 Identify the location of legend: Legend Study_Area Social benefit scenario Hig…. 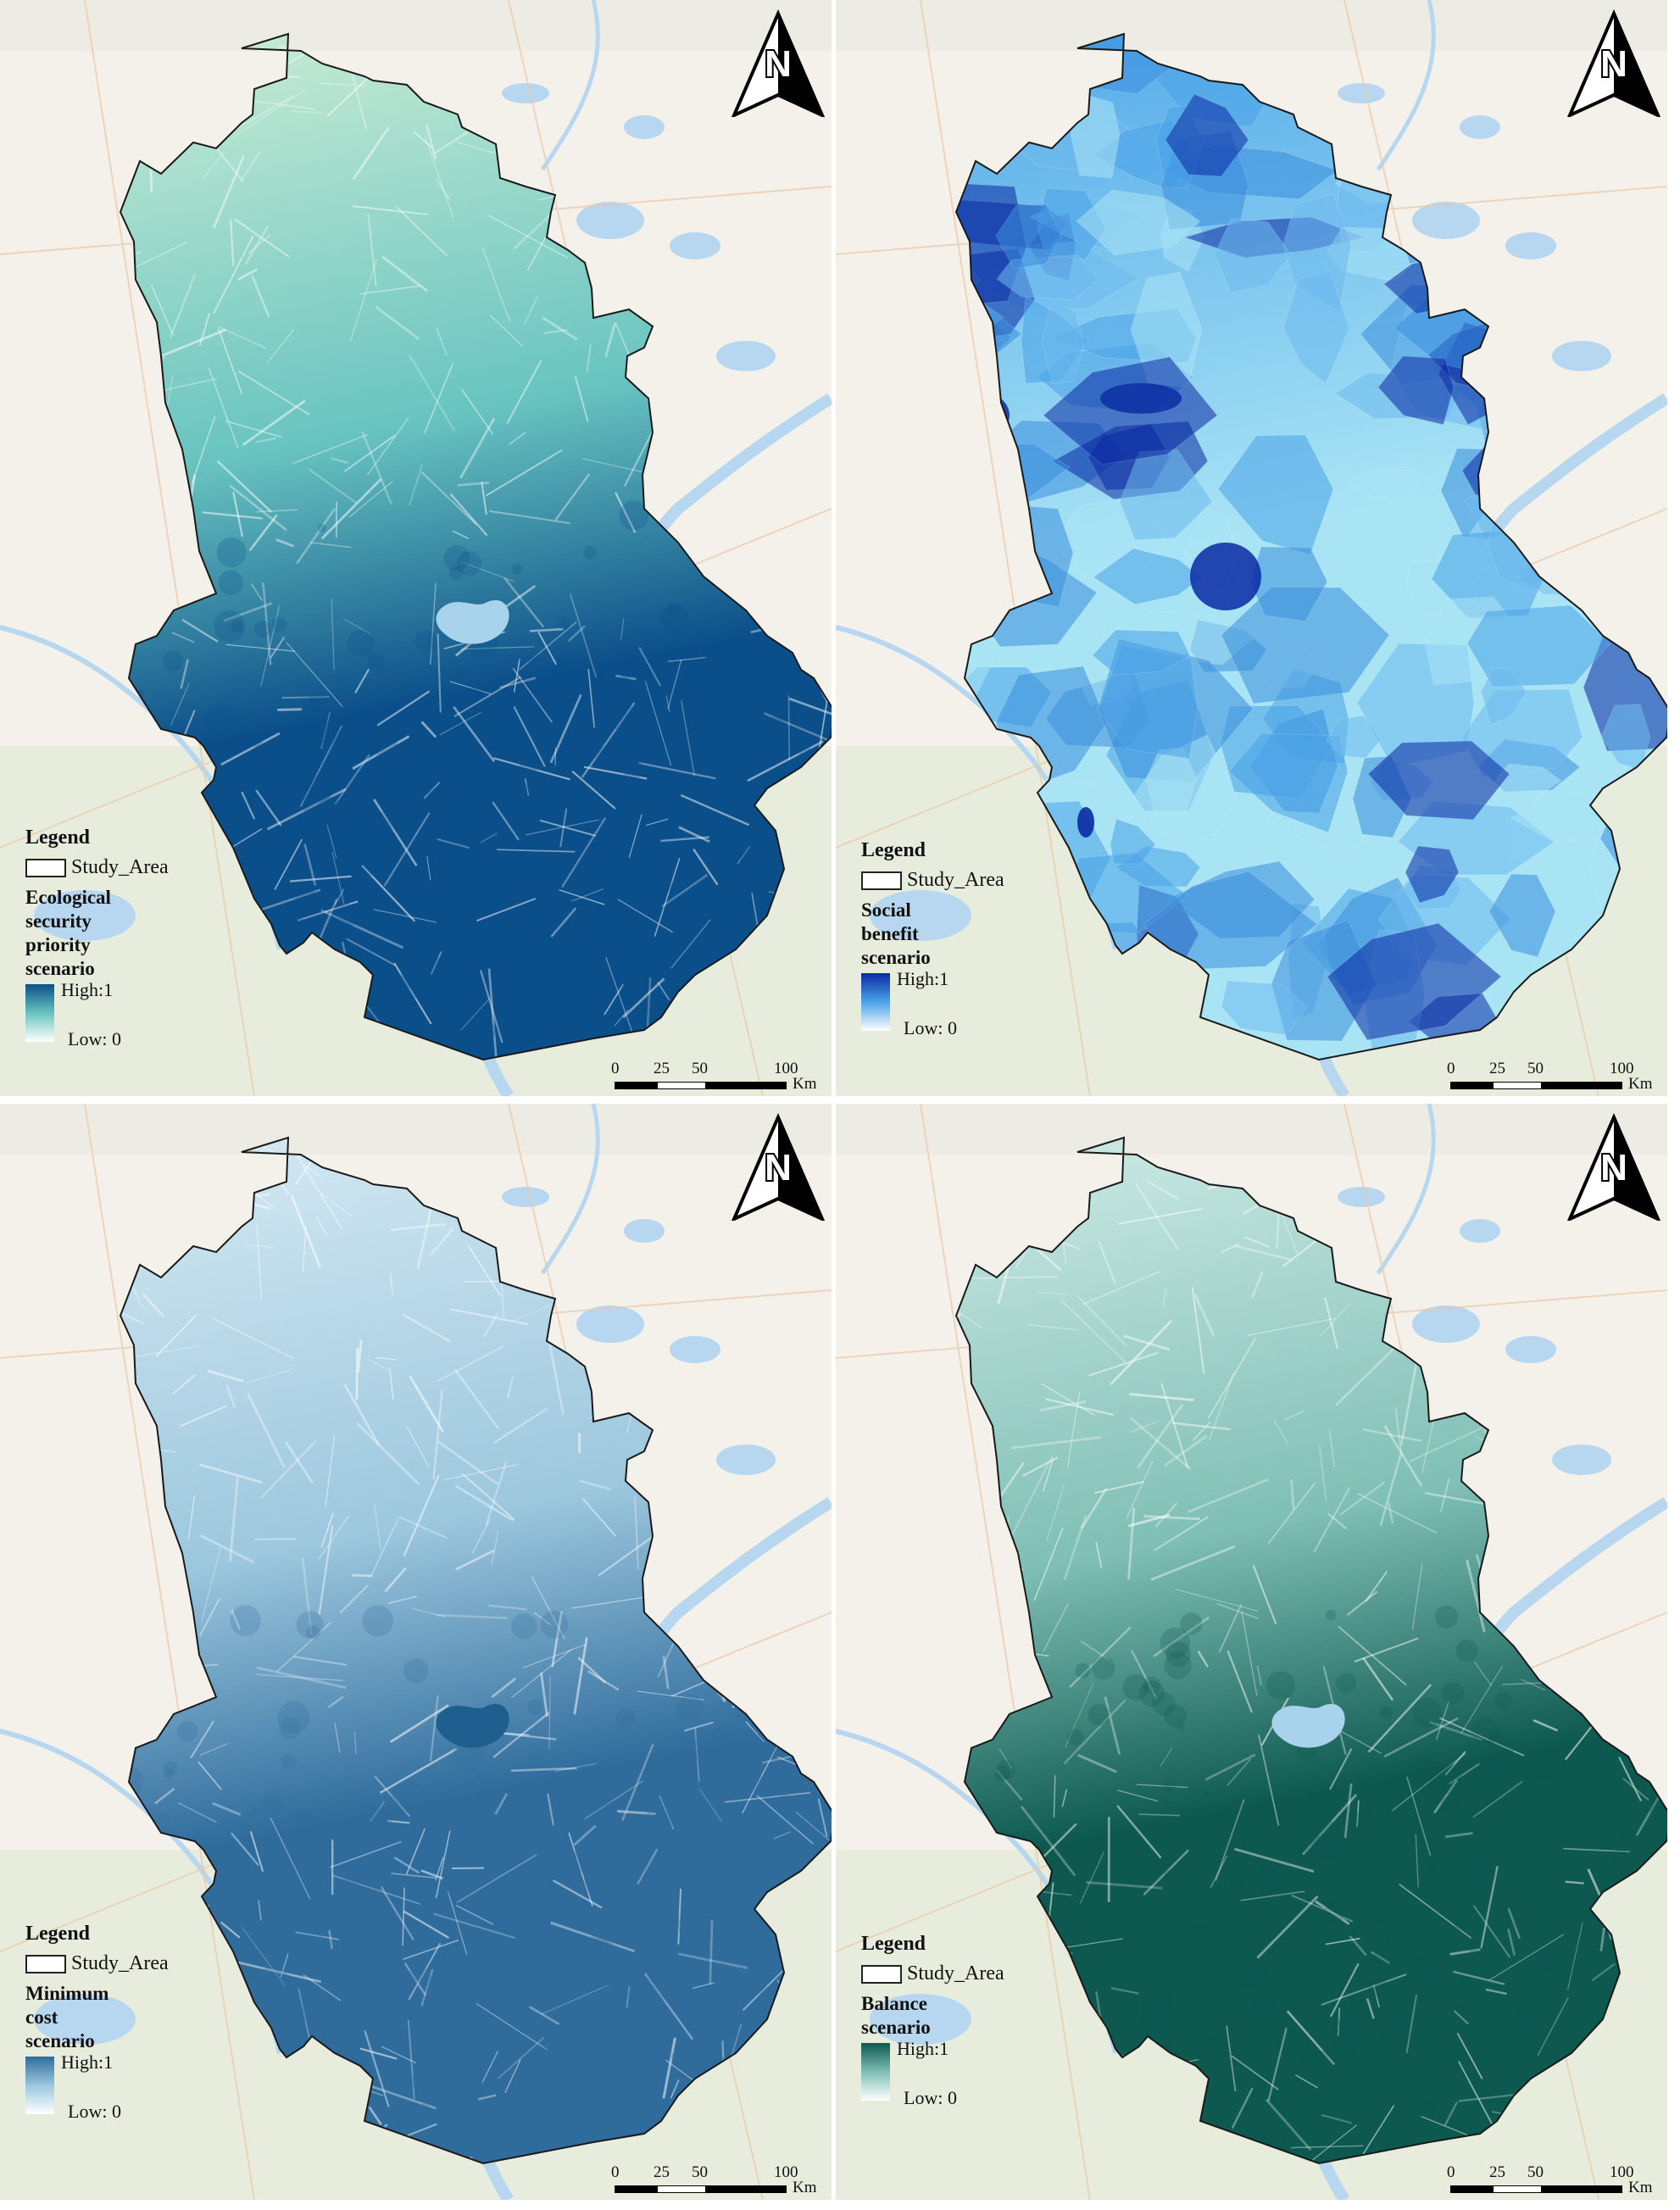
(932, 938).